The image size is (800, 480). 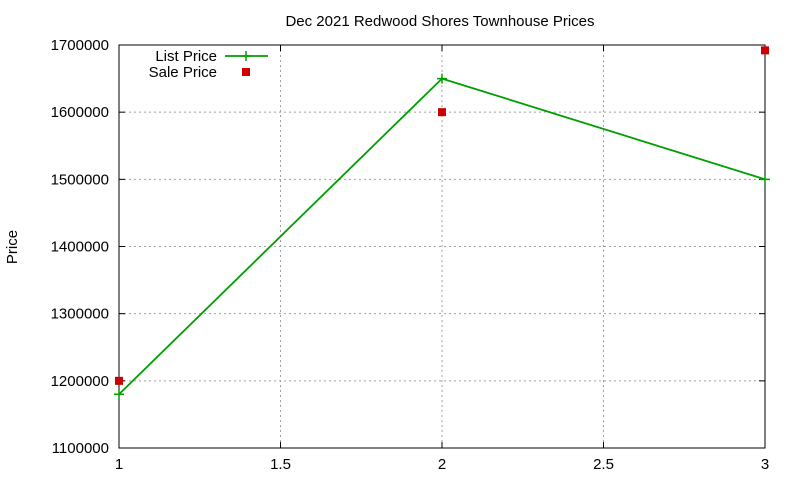 What do you see at coordinates (80, 45) in the screenshot?
I see `y-tick-label: 1700000` at bounding box center [80, 45].